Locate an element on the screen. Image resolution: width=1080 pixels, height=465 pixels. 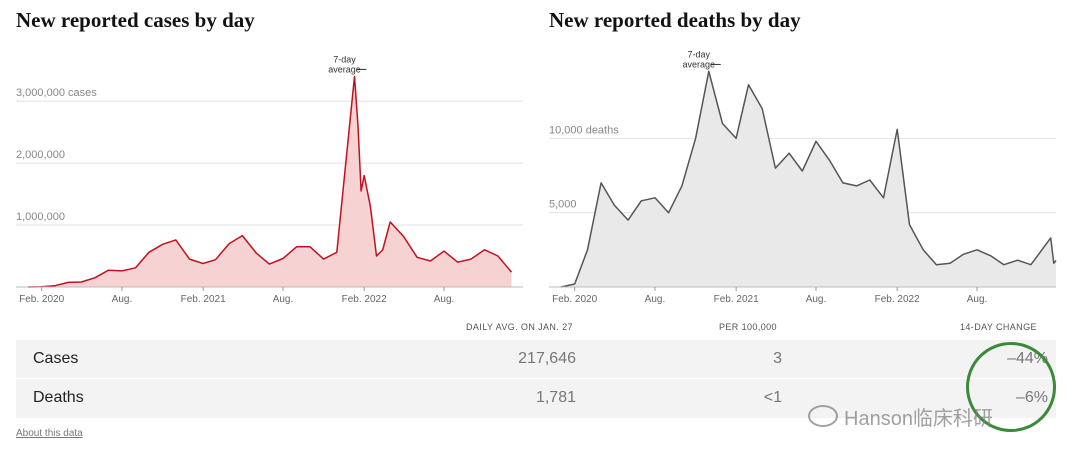
wechat-icon is located at coordinates (823, 416).